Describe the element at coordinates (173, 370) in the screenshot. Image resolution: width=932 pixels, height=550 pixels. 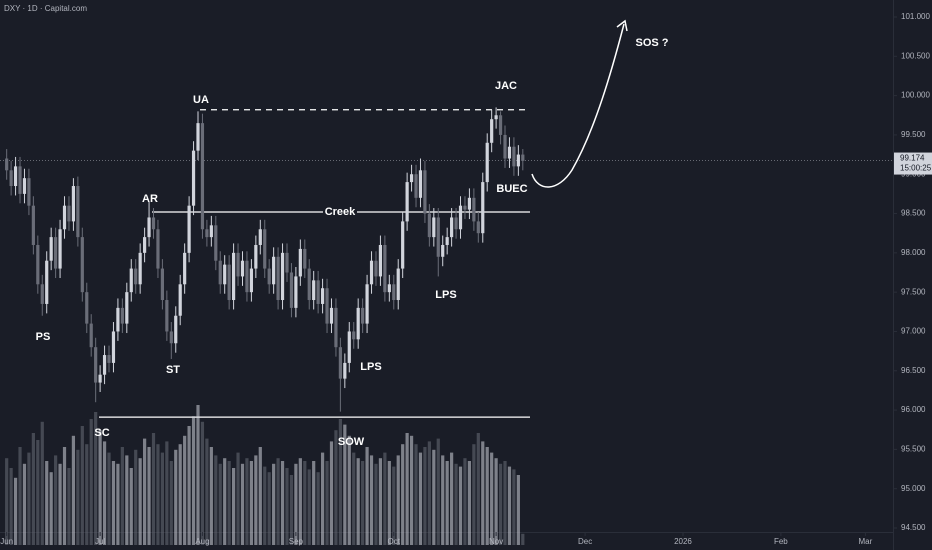
I see `annotation: ST` at that location.